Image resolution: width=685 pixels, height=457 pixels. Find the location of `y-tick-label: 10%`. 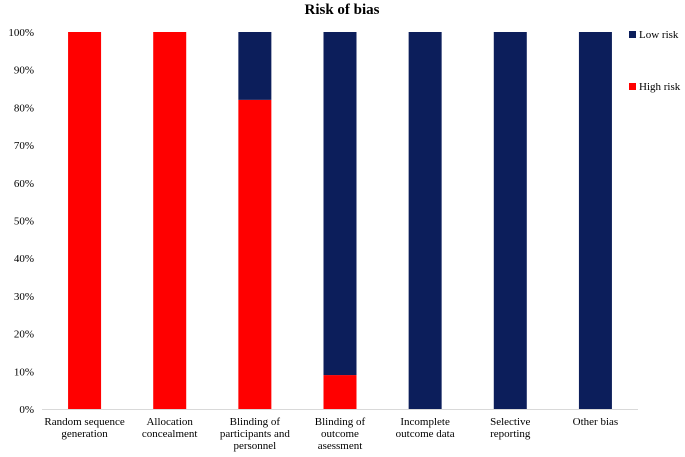

y-tick-label: 10% is located at coordinates (24, 372).